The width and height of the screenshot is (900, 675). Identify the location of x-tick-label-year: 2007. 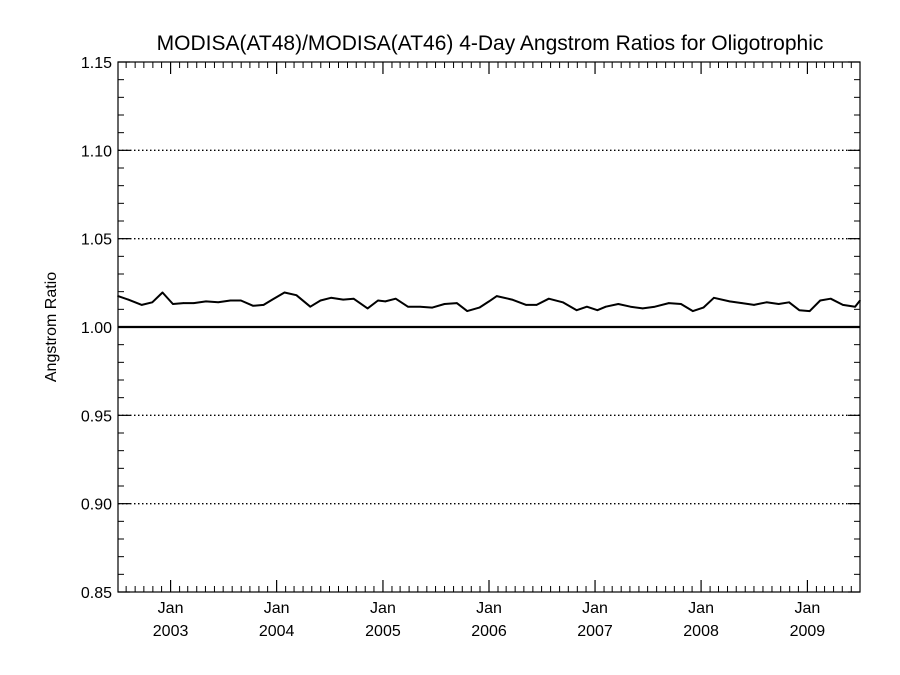
(595, 631).